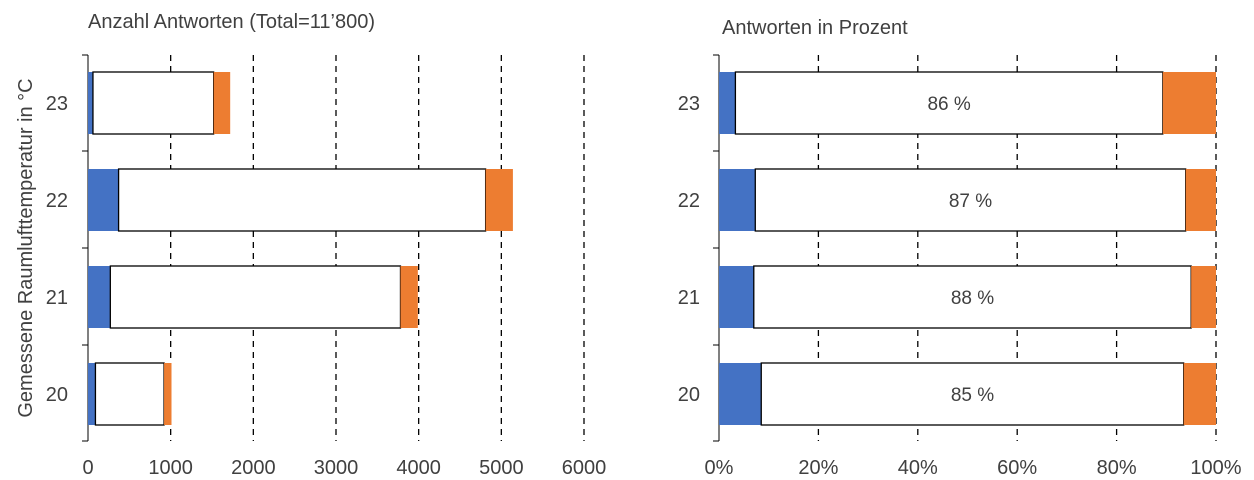  I want to click on y-axis-label: Gemessene Raumlufttemperatur in °C, so click(26, 247).